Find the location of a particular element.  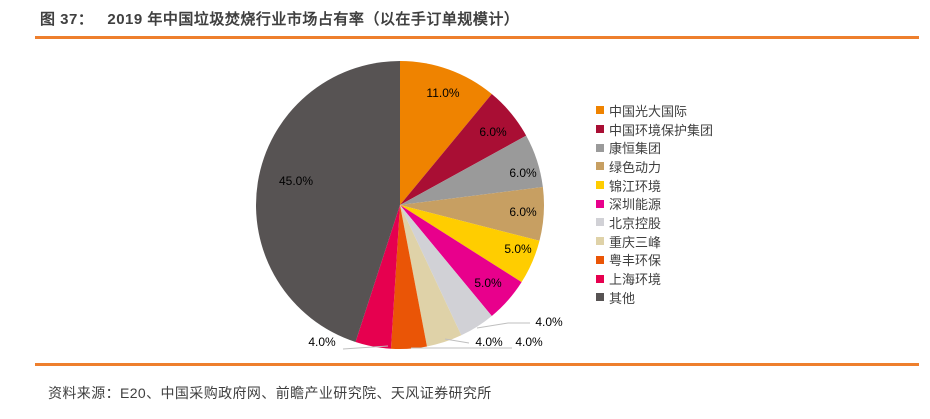

percent-label-10: 45.0% is located at coordinates (296, 181).